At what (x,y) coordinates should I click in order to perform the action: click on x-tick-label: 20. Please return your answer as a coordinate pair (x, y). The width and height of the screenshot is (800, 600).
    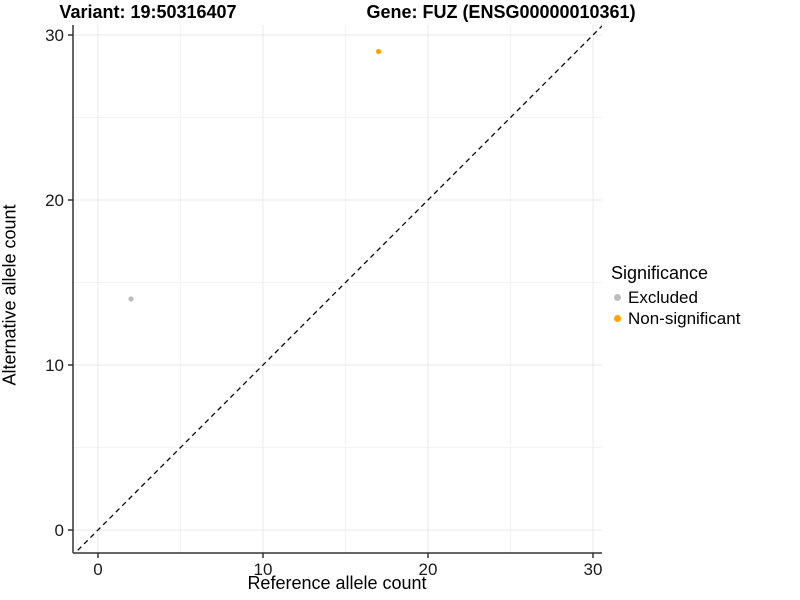
    Looking at the image, I should click on (428, 569).